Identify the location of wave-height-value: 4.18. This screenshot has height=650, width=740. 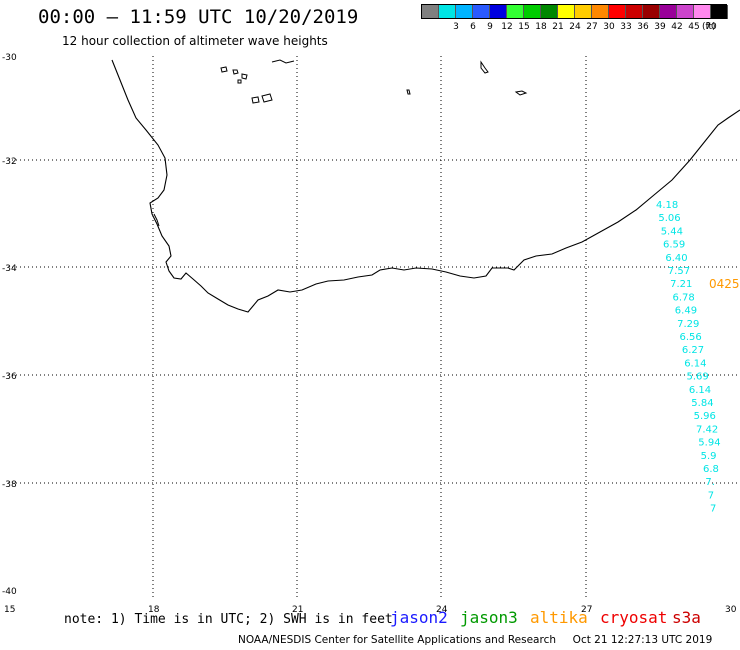
(667, 205).